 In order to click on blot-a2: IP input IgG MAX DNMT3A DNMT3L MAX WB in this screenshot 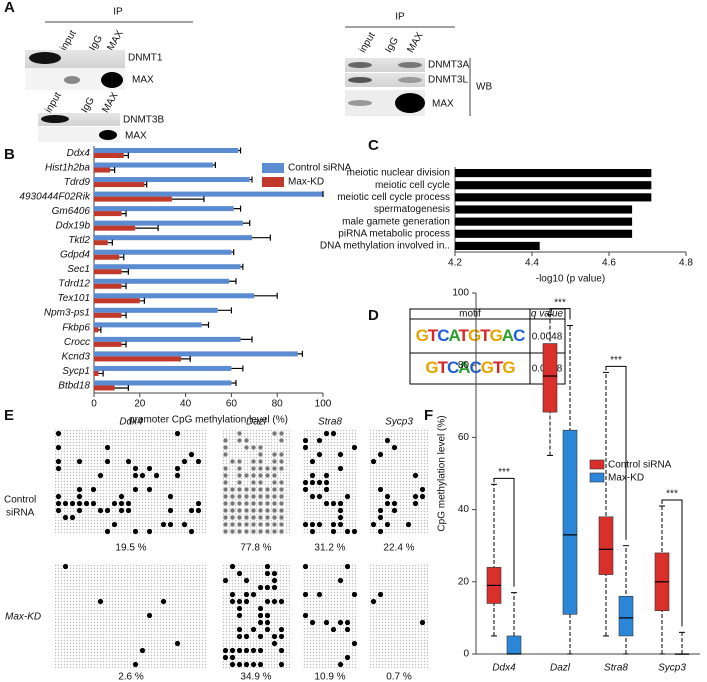, I will do `click(418, 64)`.